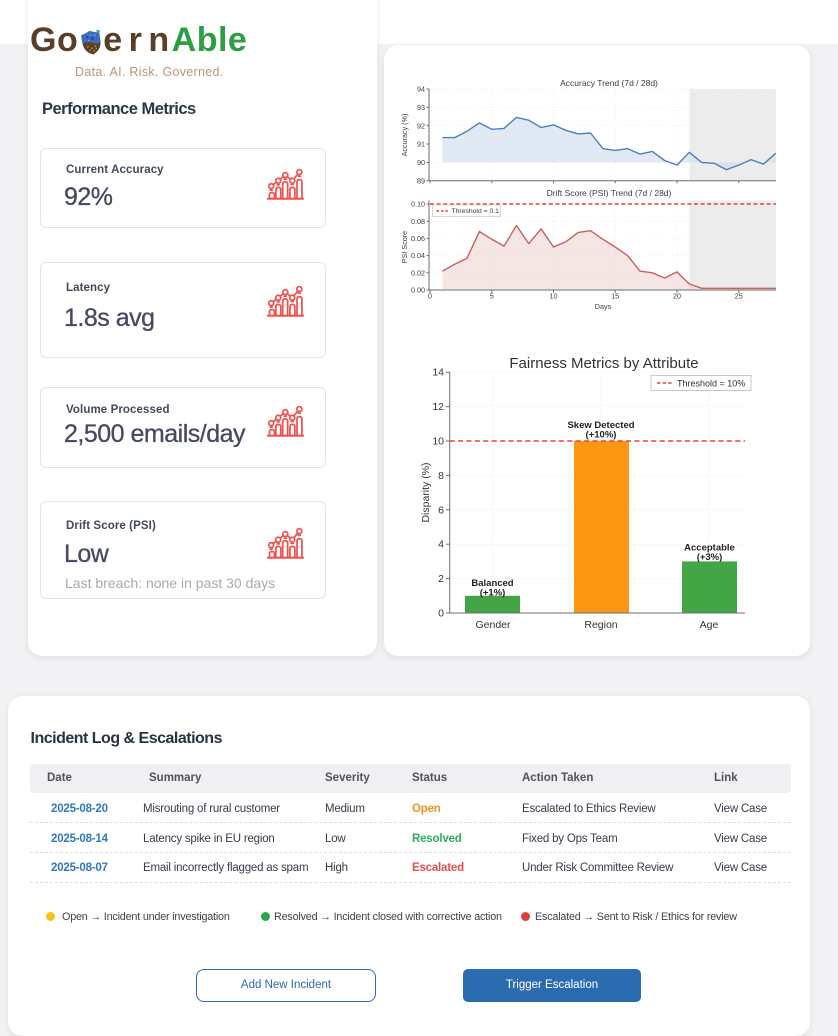  I want to click on svg-text: 25, so click(739, 296).